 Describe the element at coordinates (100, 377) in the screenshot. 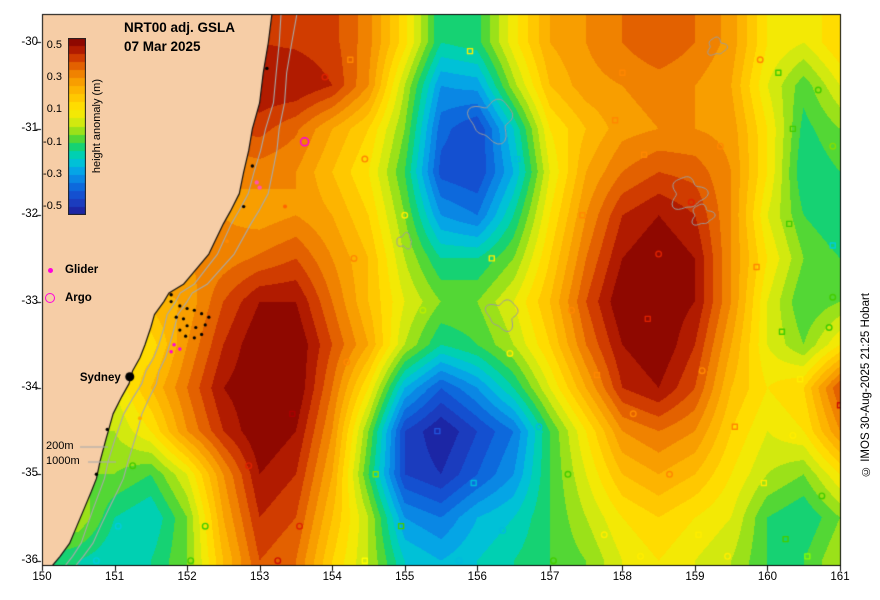

I see `sydney-label: Sydney` at that location.